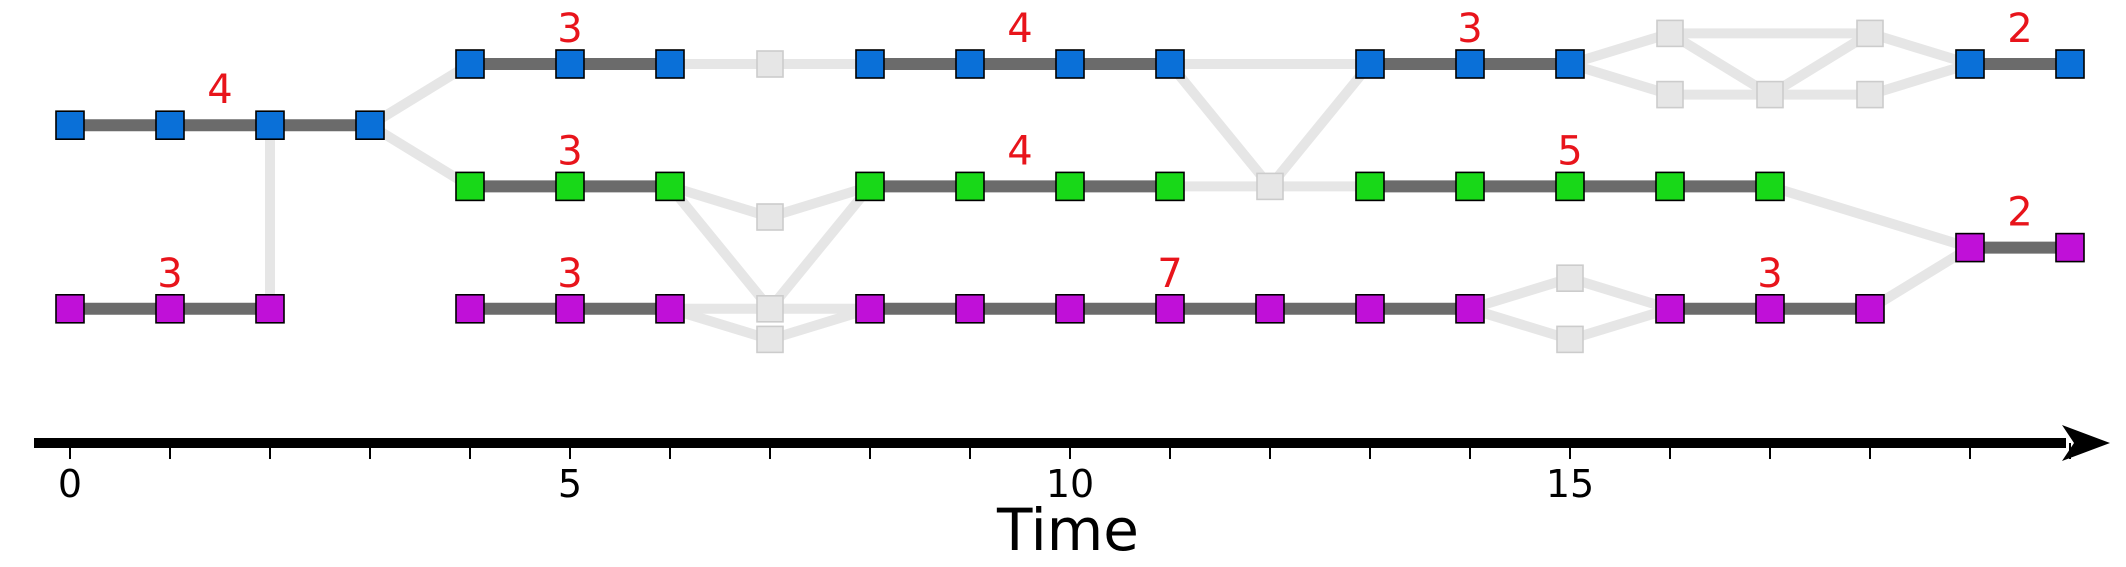 The height and width of the screenshot is (567, 2126). Describe the element at coordinates (2086, 443) in the screenshot. I see `axis-arrowhead-icon` at that location.